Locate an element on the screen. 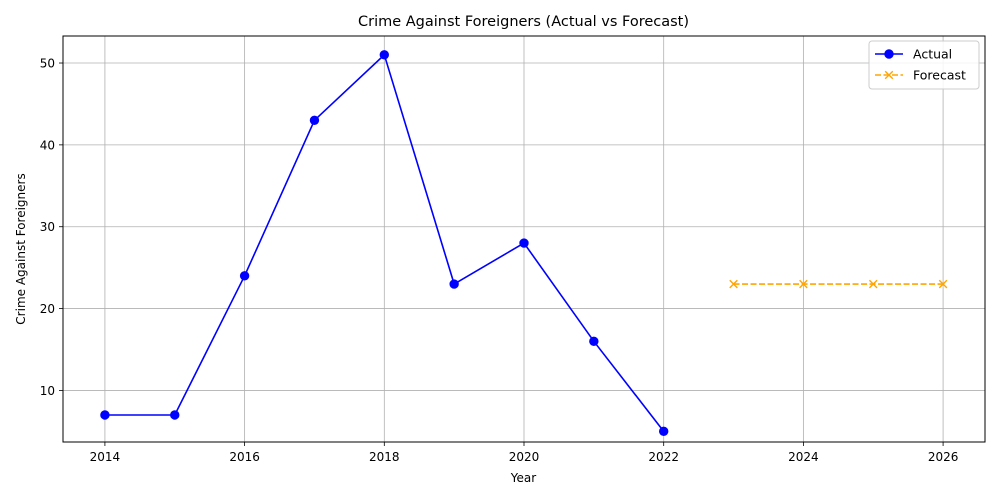 The image size is (1000, 500). y-axis-label: Crime Against Foreigners is located at coordinates (21, 248).